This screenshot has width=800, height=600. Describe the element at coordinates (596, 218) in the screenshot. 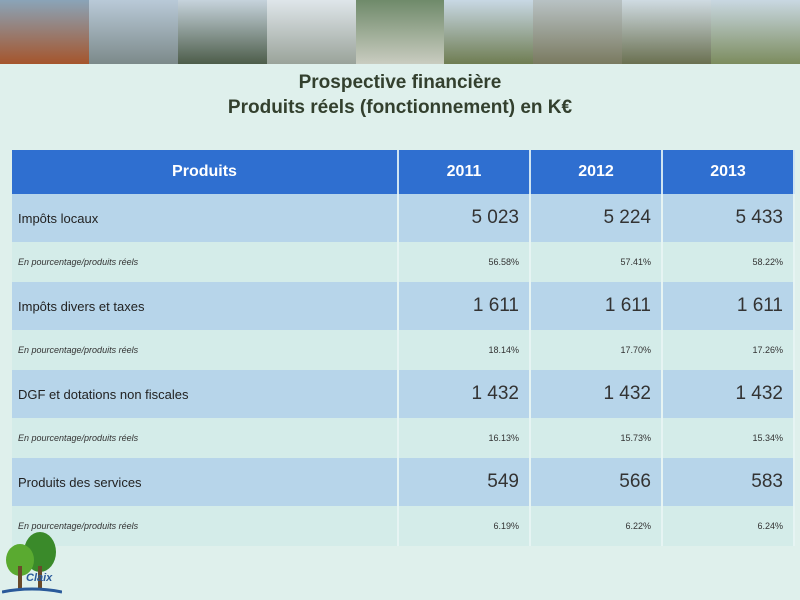

I see `row-value: 5 224` at that location.